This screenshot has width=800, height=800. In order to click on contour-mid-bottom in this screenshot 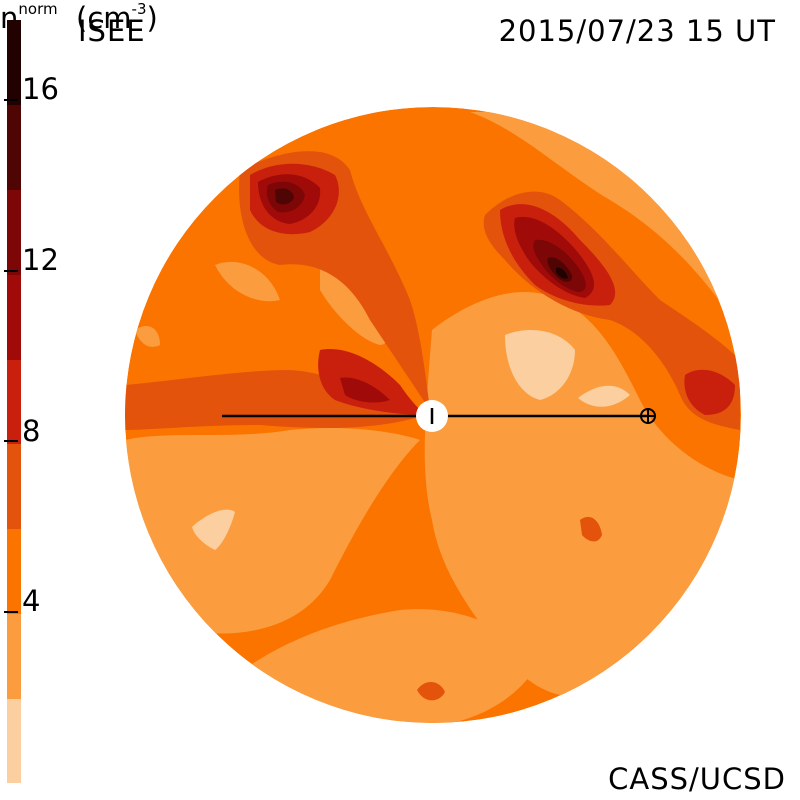, I will do `click(431, 691)`.